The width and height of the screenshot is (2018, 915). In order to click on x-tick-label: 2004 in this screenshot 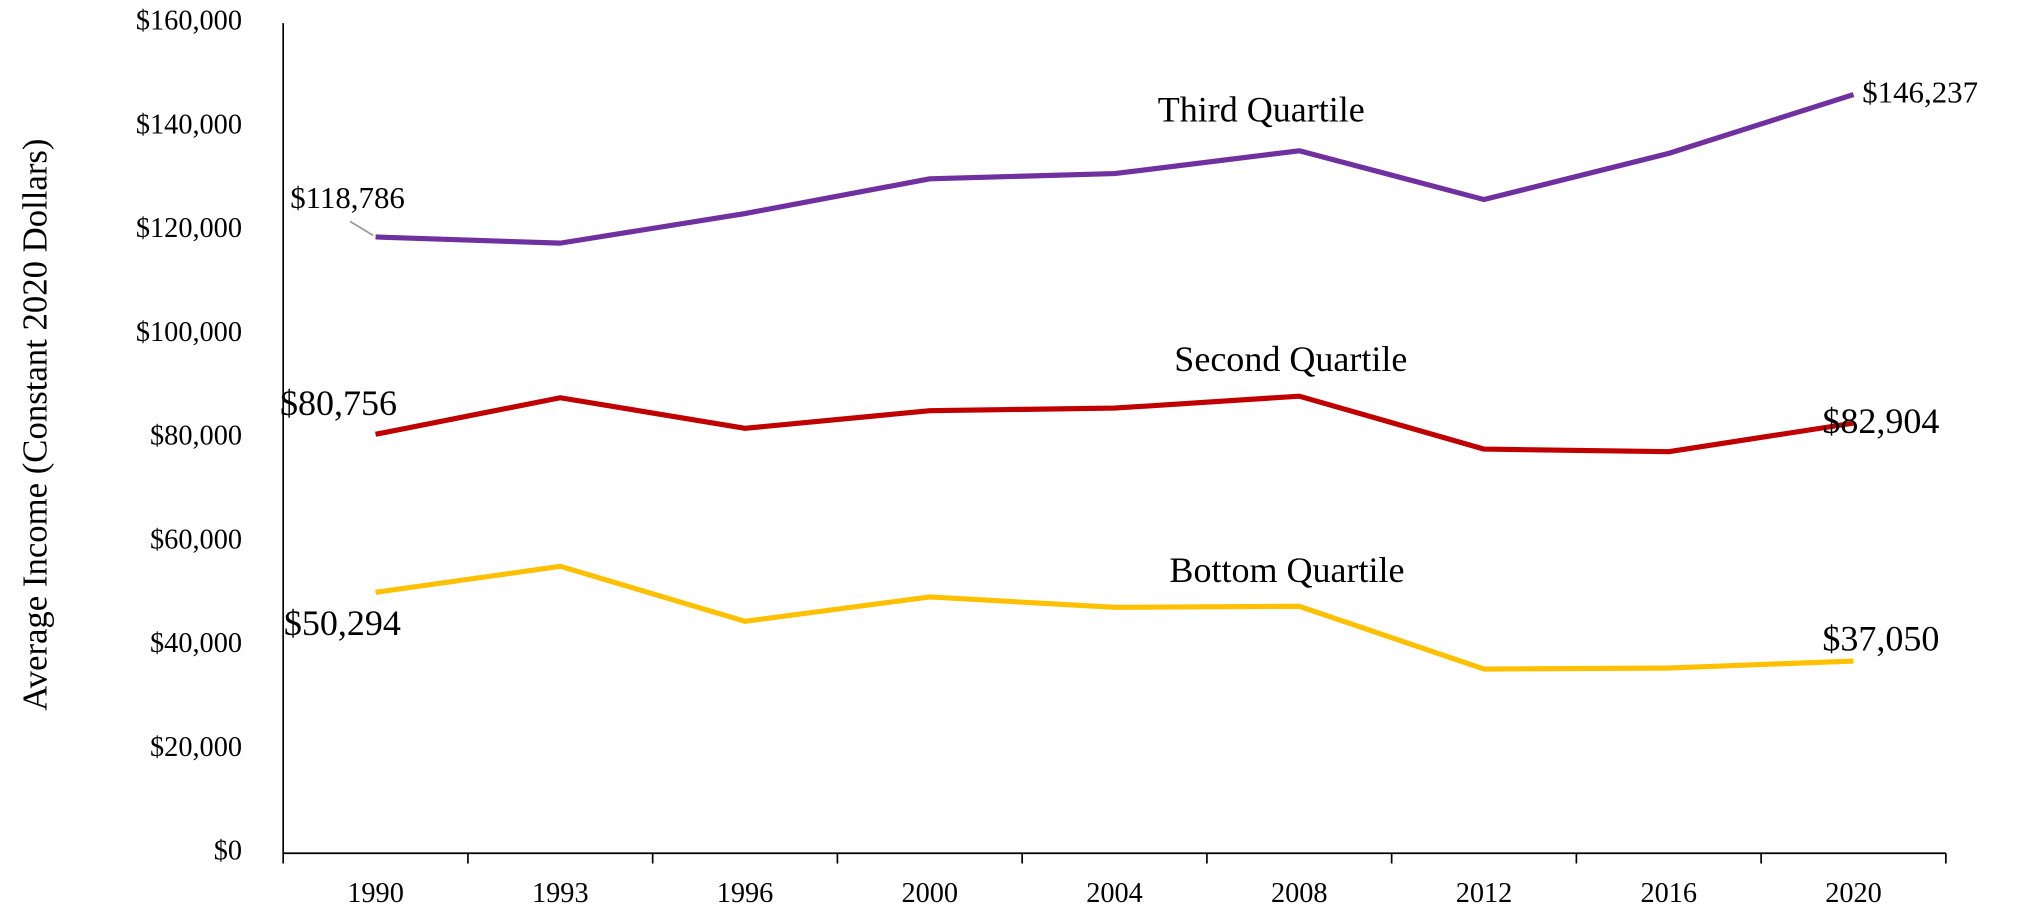, I will do `click(1114, 893)`.